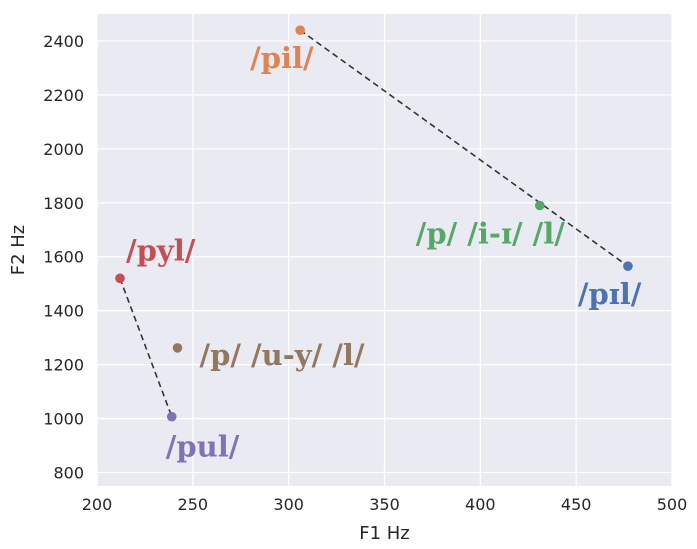 This screenshot has width=697, height=549. I want to click on y-tick-label: 800, so click(68, 473).